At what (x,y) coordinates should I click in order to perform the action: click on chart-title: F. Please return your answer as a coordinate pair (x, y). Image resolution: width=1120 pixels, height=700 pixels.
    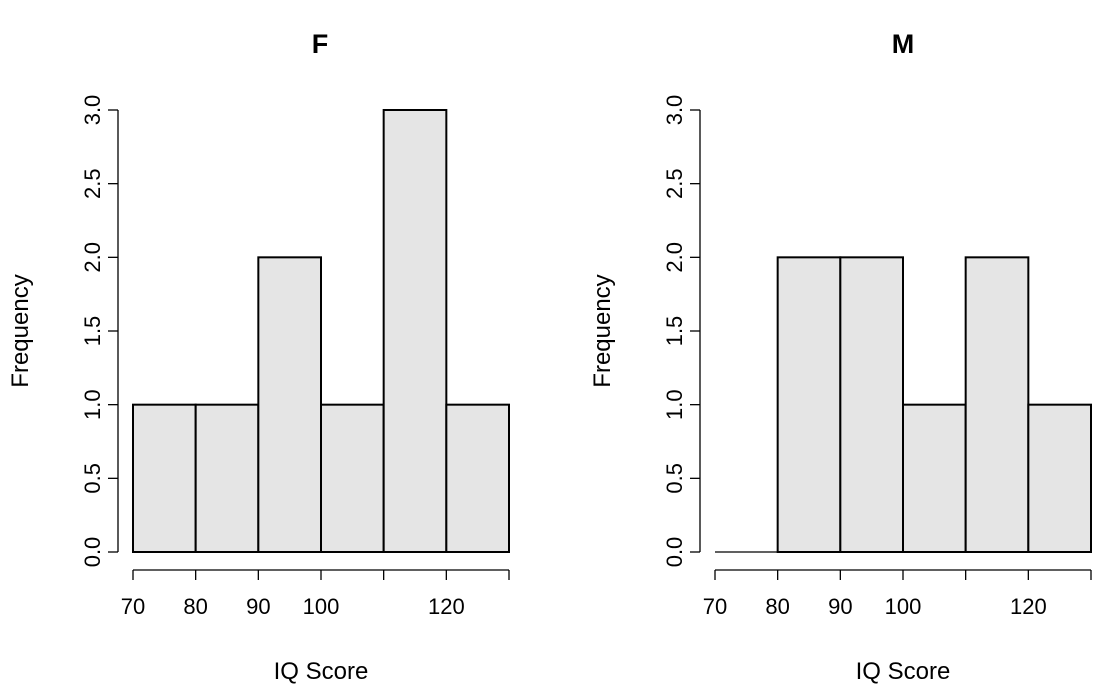
    Looking at the image, I should click on (320, 44).